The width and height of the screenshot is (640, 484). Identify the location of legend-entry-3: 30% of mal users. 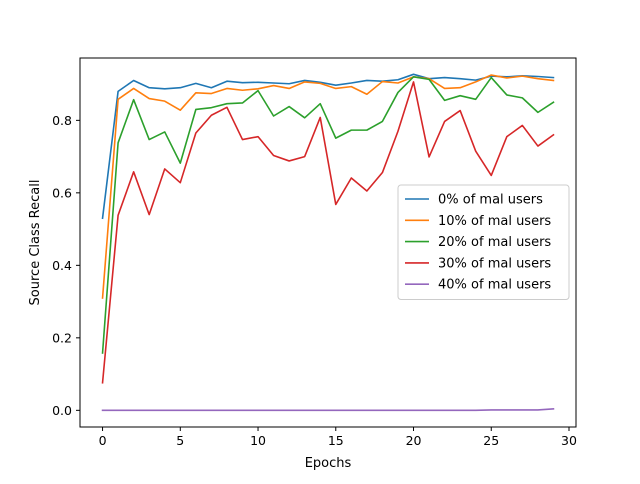
(494, 263).